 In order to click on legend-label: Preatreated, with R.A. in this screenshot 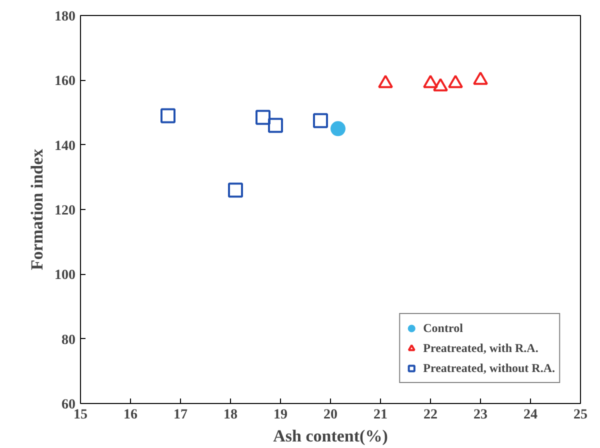, I will do `click(480, 348)`.